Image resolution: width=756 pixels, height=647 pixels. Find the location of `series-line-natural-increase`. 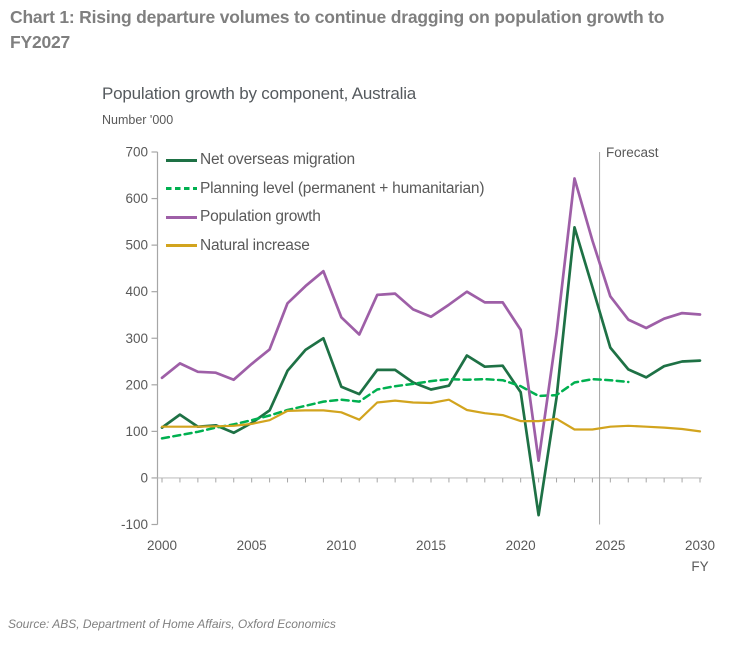

series-line-natural-increase is located at coordinates (431, 415).